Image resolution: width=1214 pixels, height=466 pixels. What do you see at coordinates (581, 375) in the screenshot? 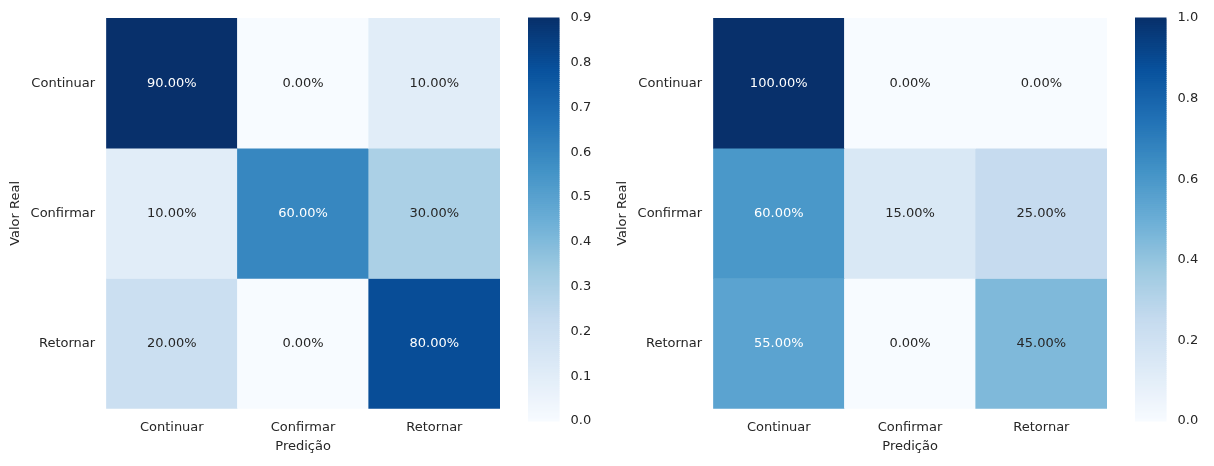
I see `color-bar-label: 0.1` at bounding box center [581, 375].